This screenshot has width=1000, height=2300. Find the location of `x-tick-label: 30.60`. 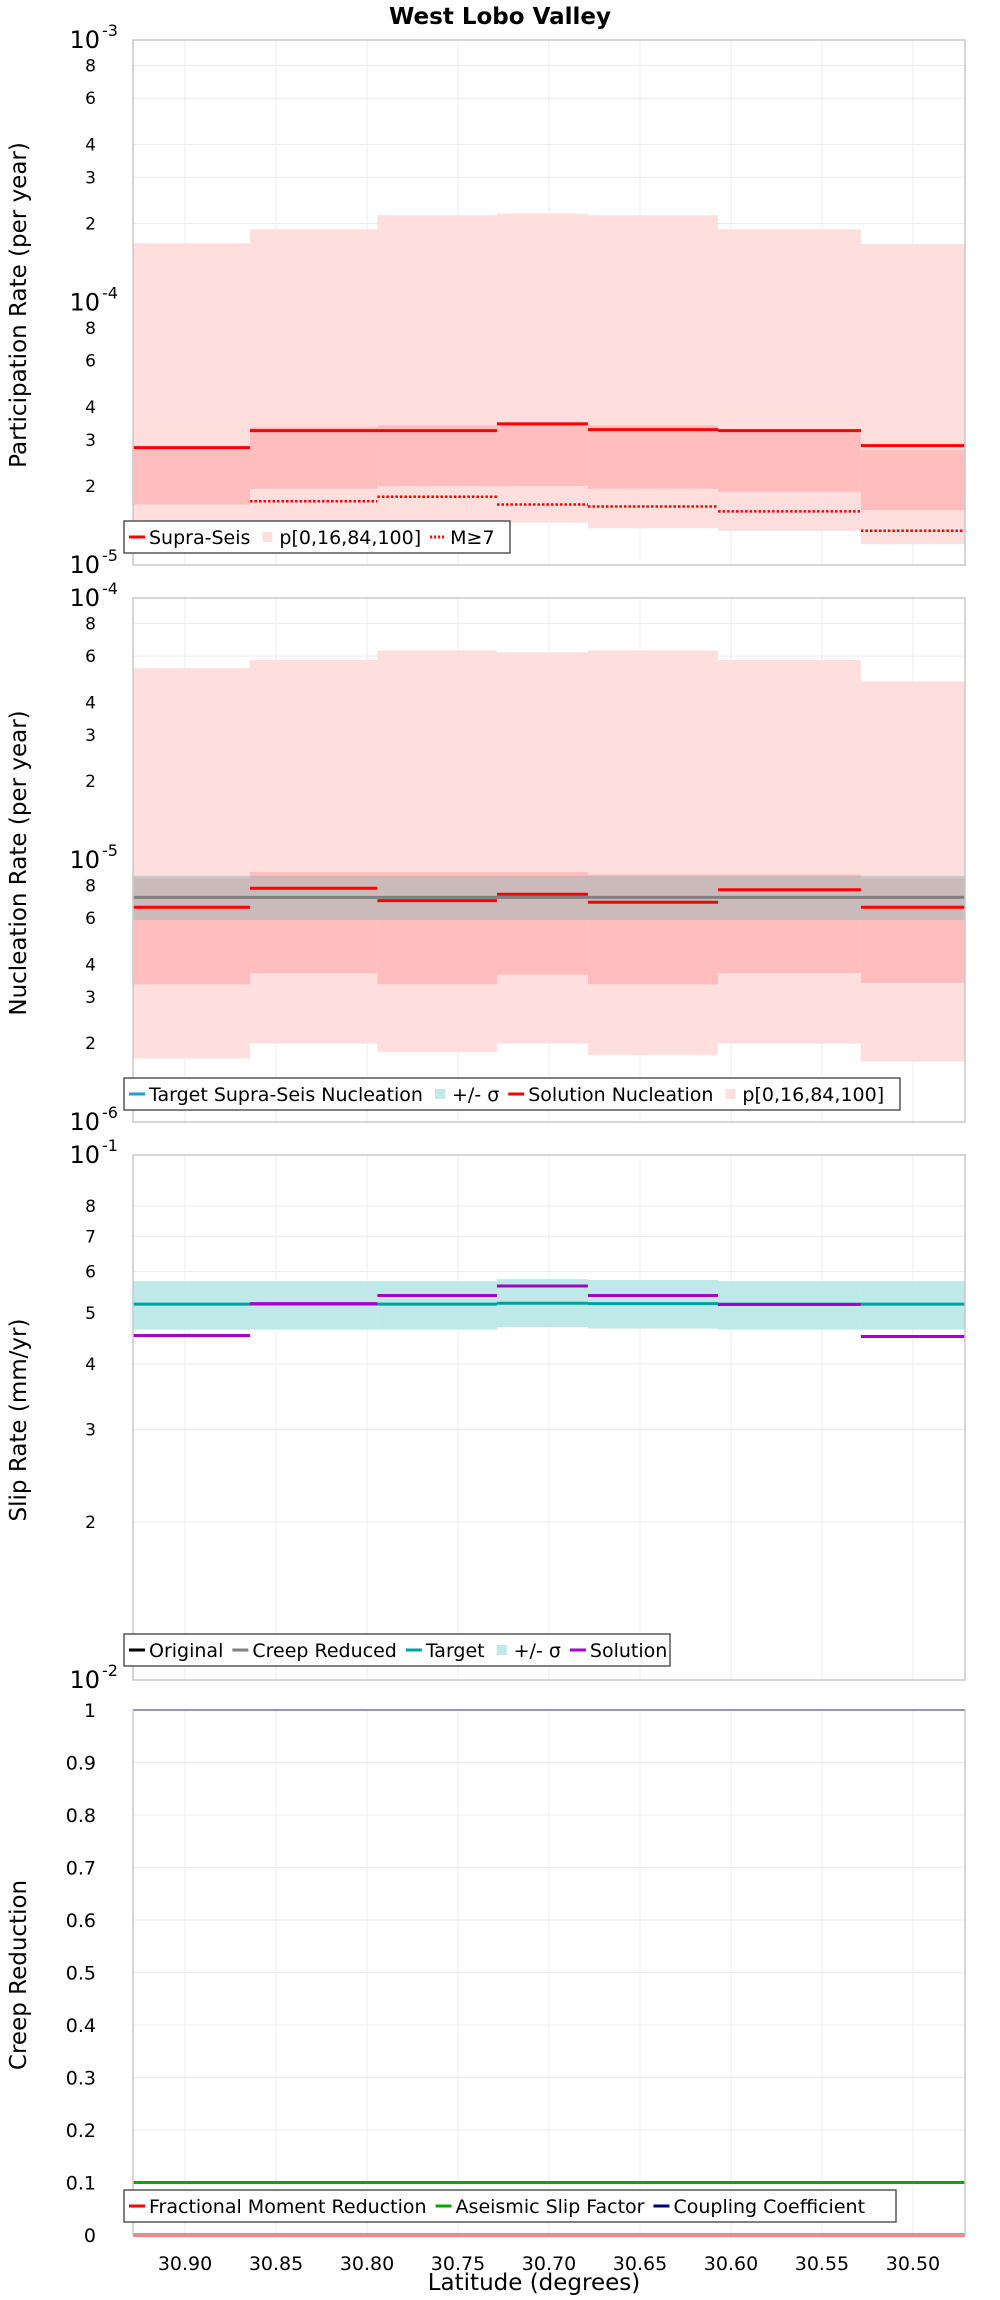

x-tick-label: 30.60 is located at coordinates (731, 2264).